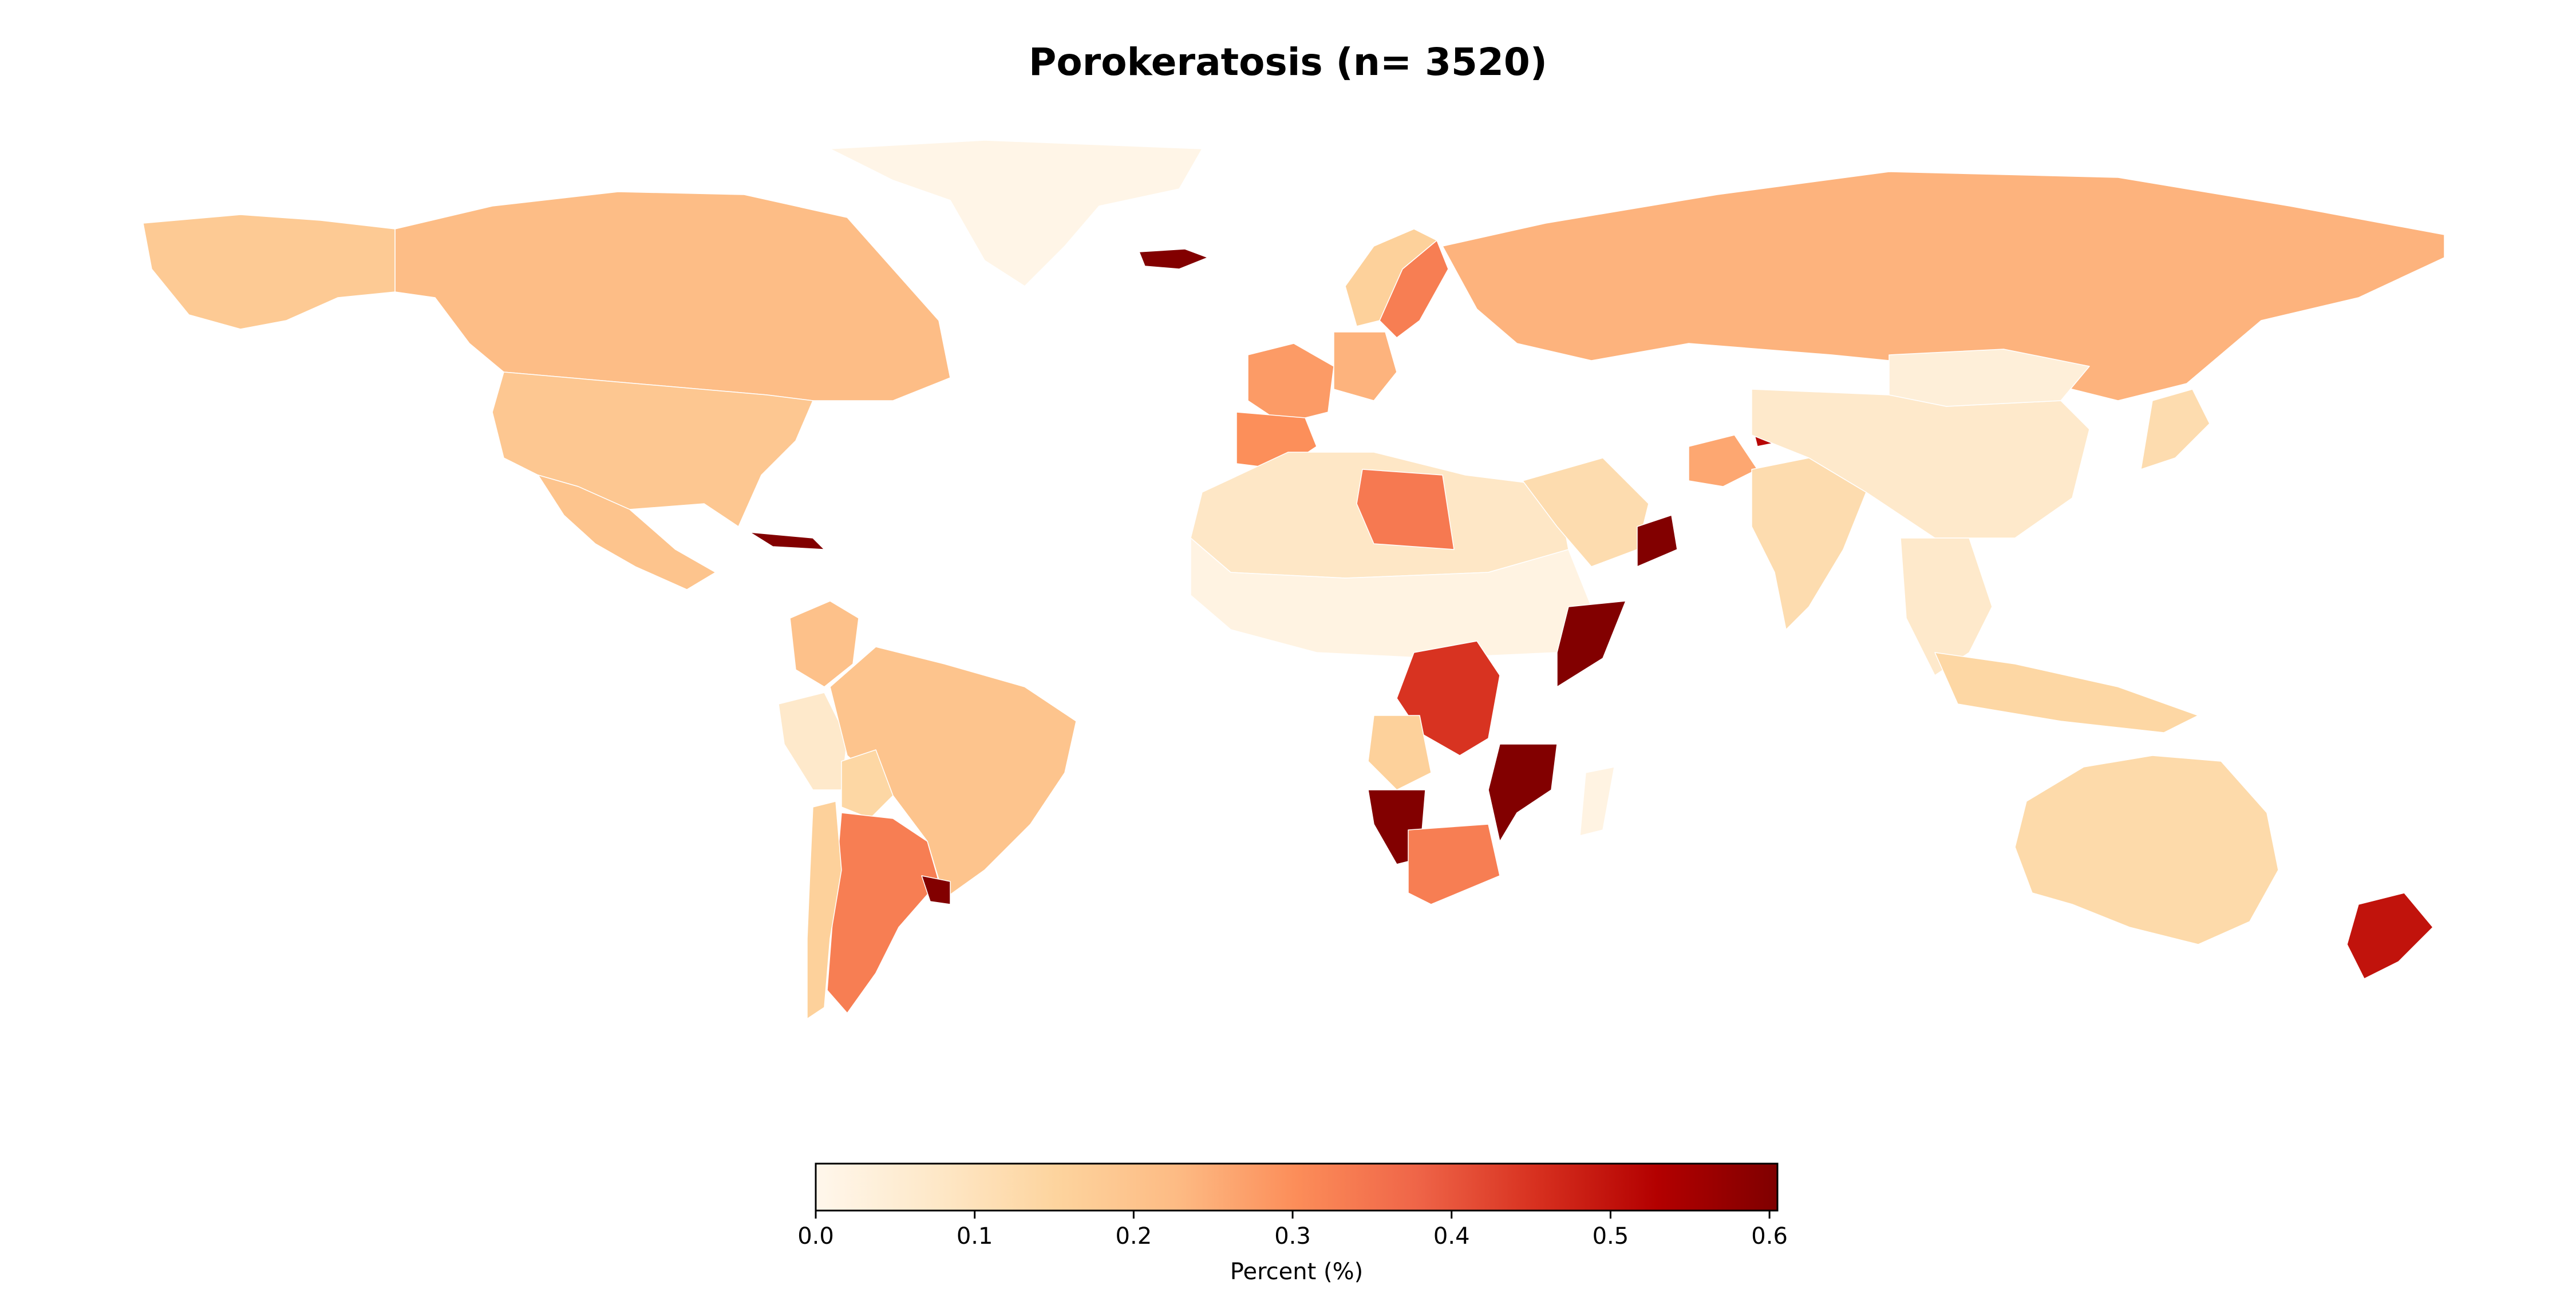 The height and width of the screenshot is (1305, 2576). I want to click on region-united-states, so click(652, 449).